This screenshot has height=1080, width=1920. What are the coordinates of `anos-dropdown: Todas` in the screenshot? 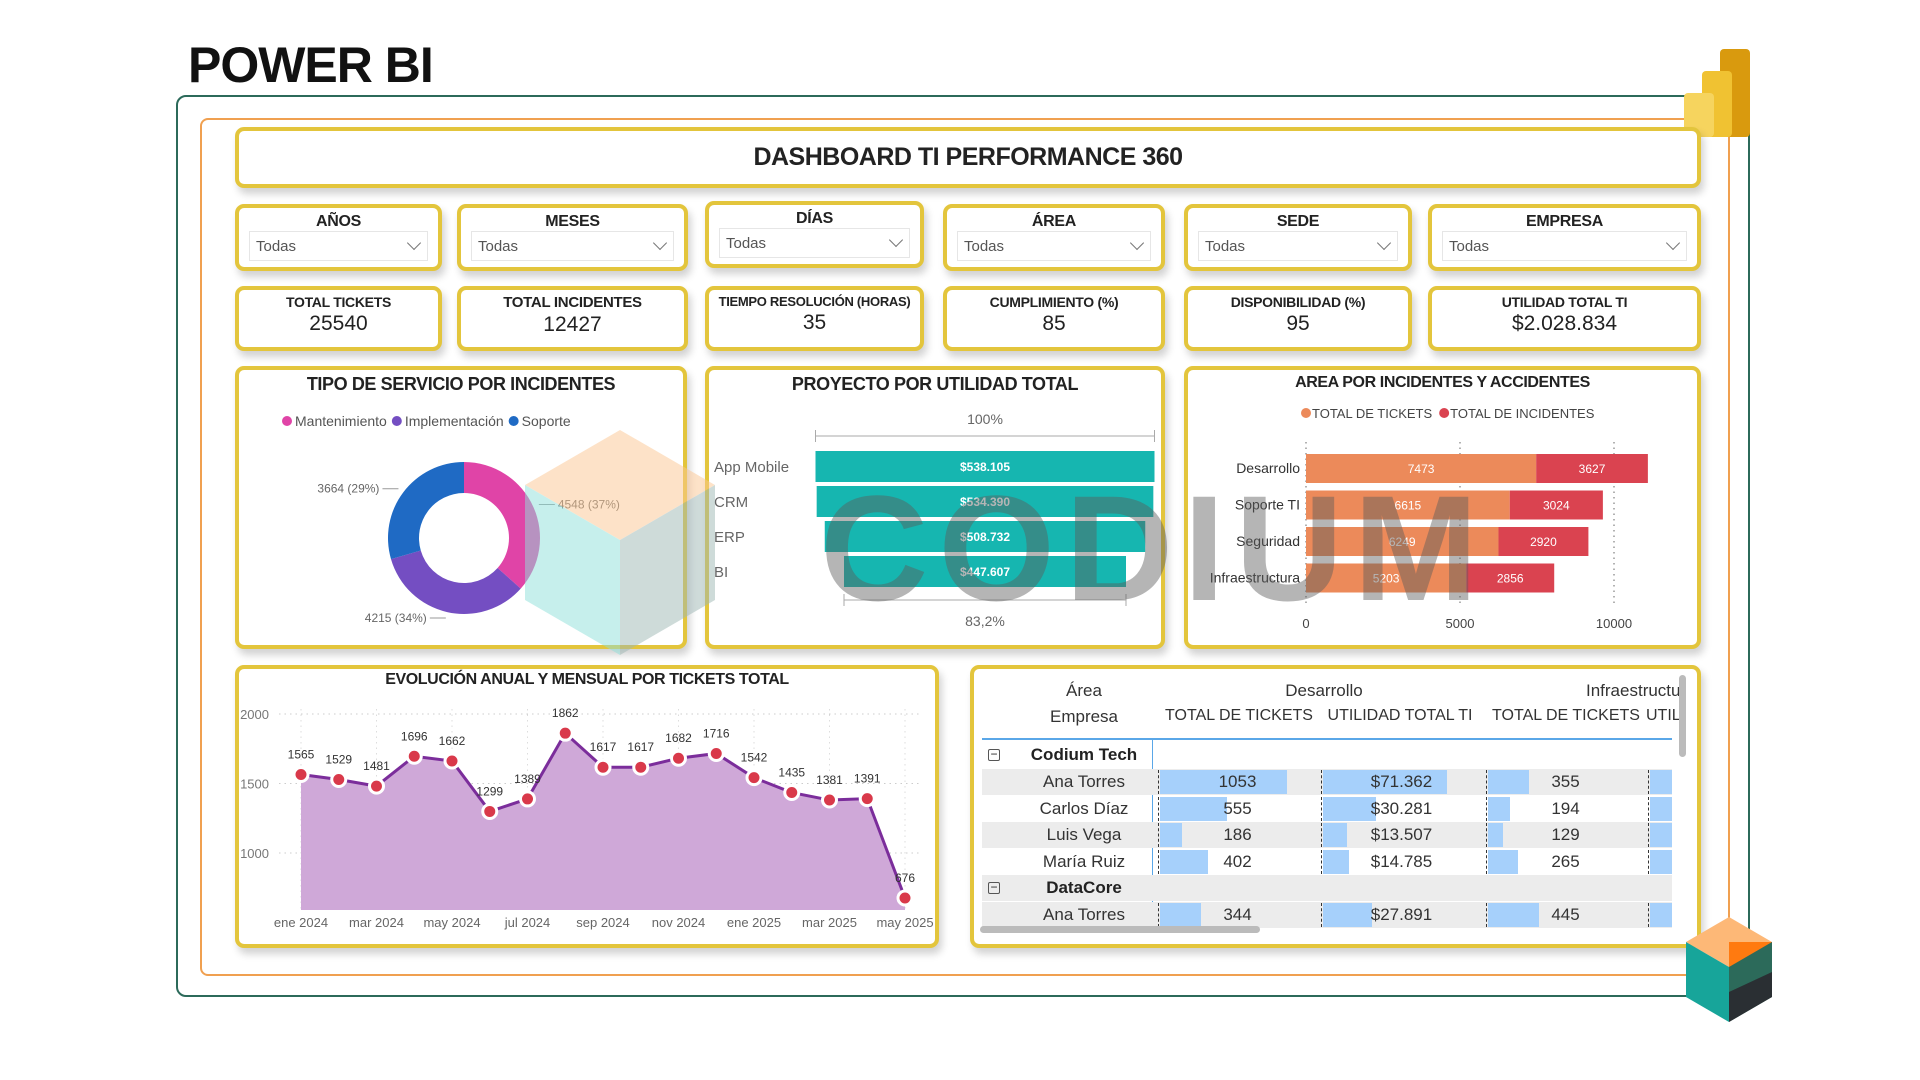 It's located at (338, 246).